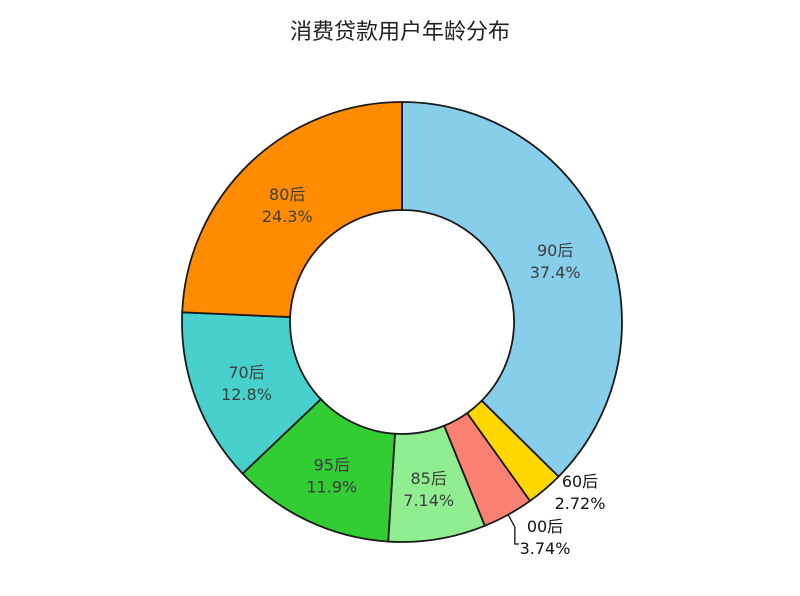 The width and height of the screenshot is (800, 596). What do you see at coordinates (555, 250) in the screenshot?
I see `slice-label-90: 90后` at bounding box center [555, 250].